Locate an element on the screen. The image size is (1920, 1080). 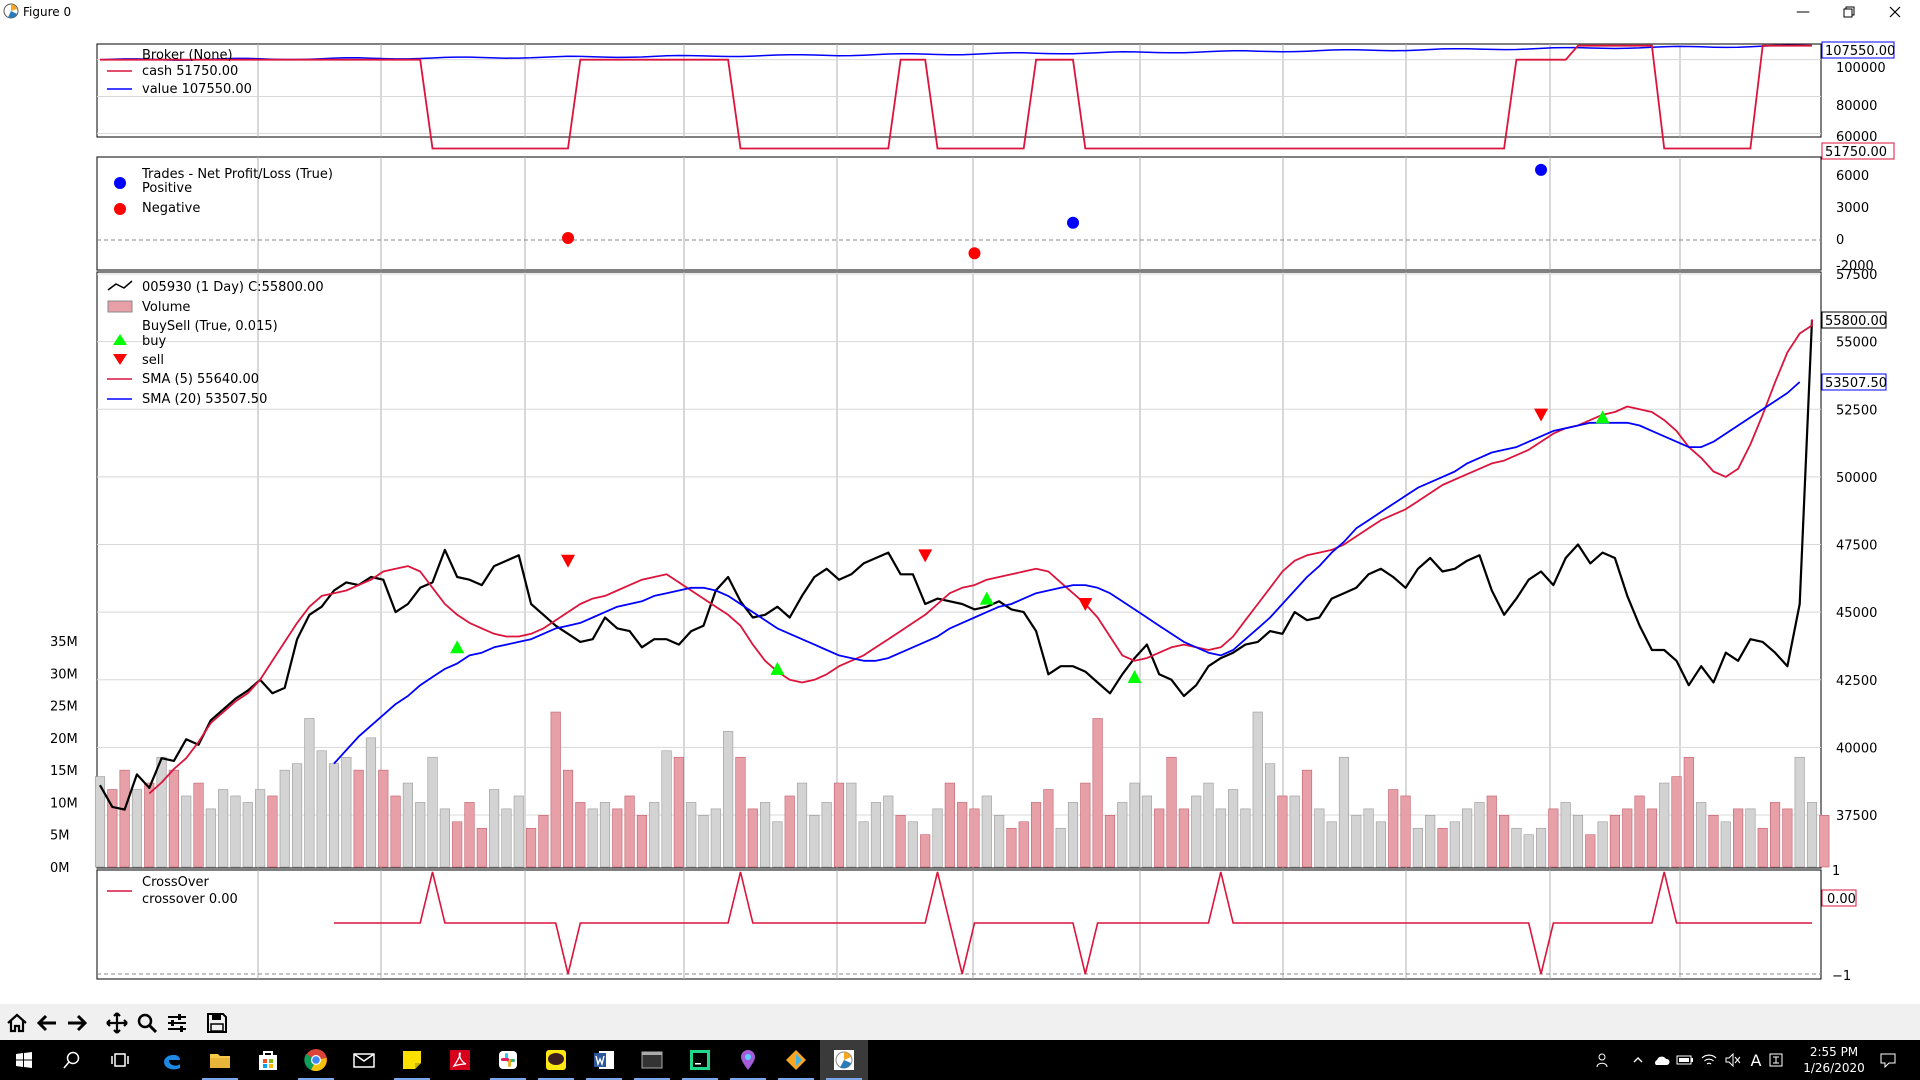
folder-icon is located at coordinates (220, 1061).